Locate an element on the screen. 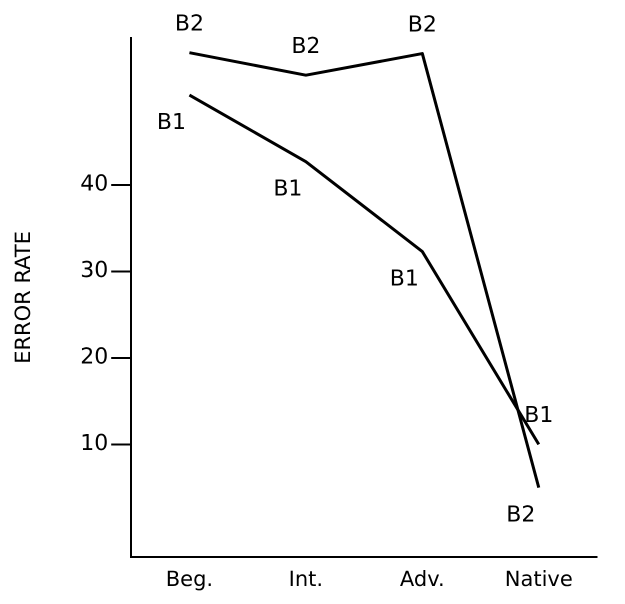  x-tick-label: Adv. is located at coordinates (422, 578).